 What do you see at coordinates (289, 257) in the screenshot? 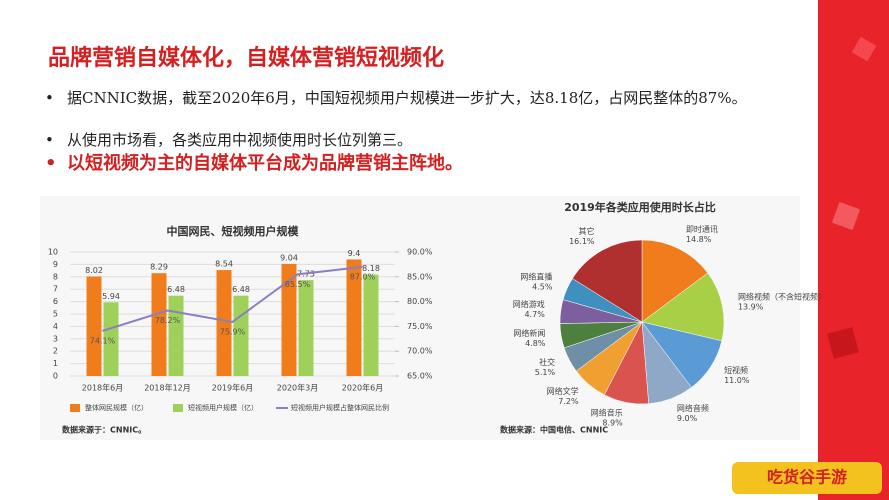
I see `bar-label: 9.04` at bounding box center [289, 257].